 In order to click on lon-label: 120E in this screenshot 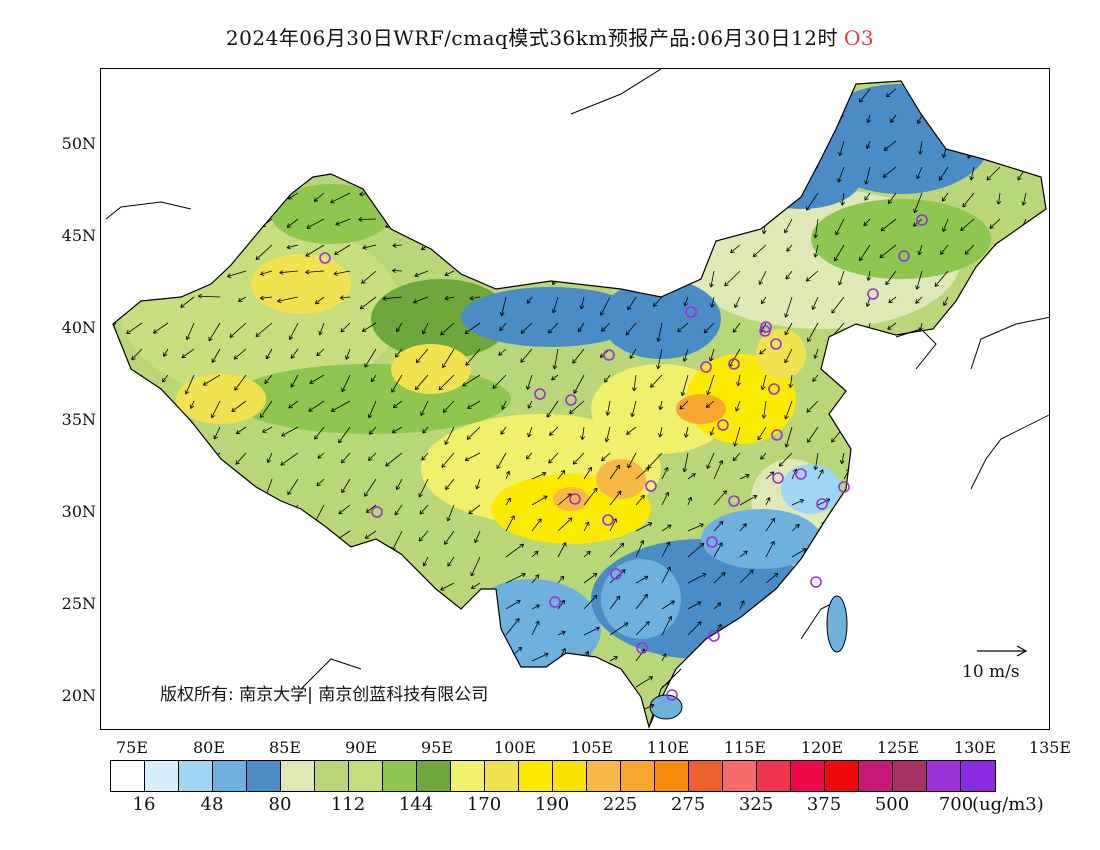, I will do `click(822, 747)`.